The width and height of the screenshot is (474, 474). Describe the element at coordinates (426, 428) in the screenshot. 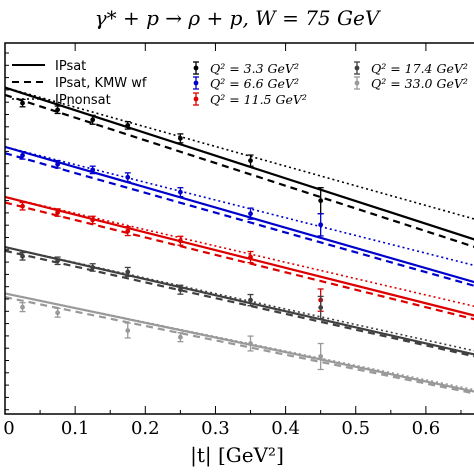

I see `x-tick-label: 0.6` at that location.